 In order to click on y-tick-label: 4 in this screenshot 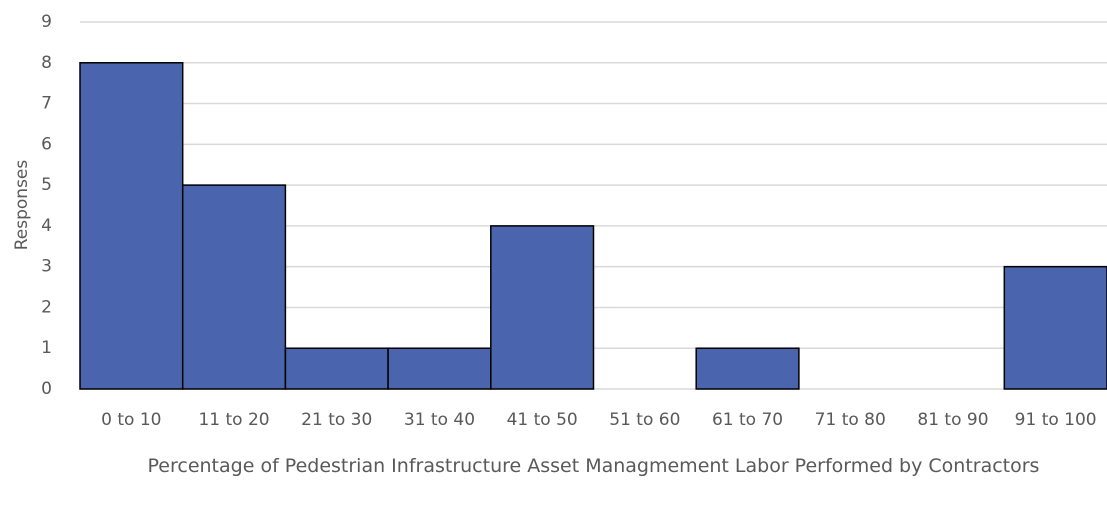, I will do `click(46, 226)`.